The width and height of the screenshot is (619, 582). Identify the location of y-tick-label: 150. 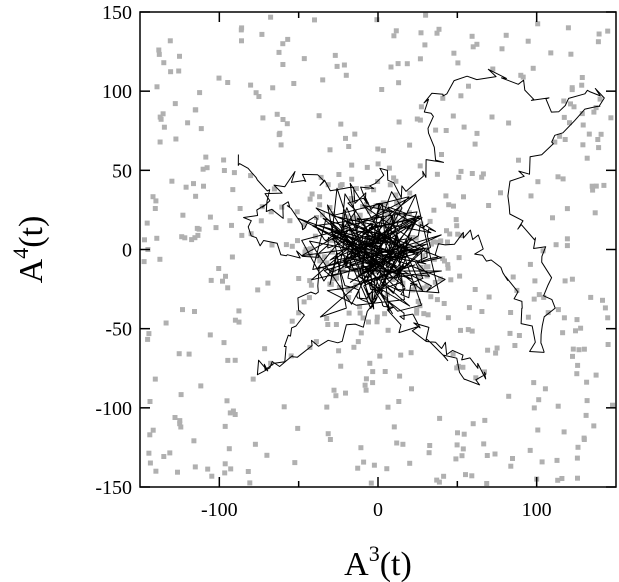
(117, 13).